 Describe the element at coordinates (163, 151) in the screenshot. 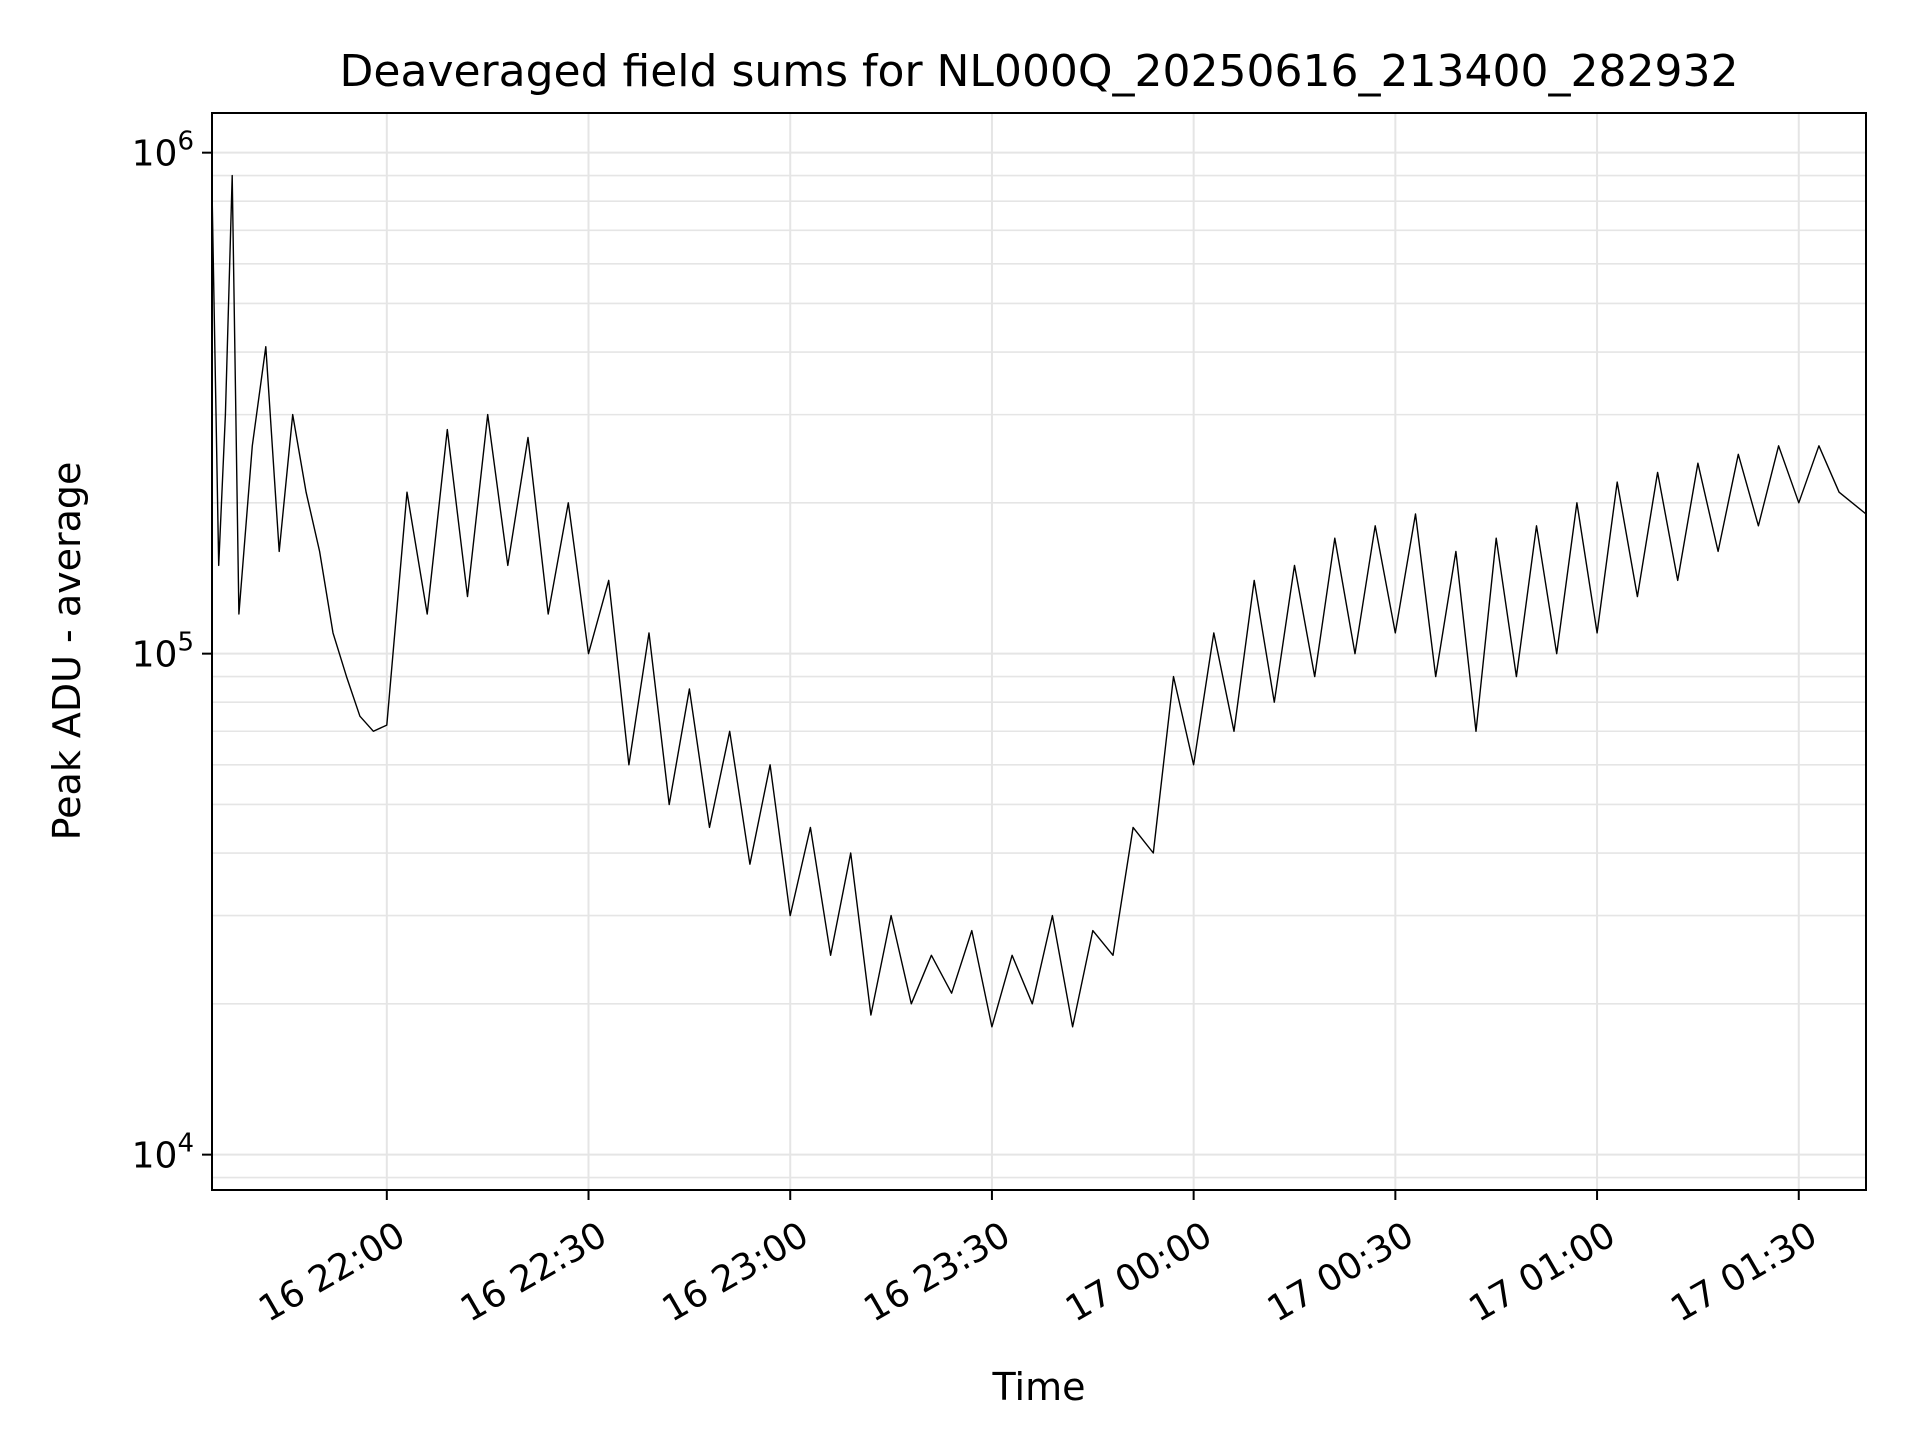

I see `y-tick-label: 10⁶` at that location.